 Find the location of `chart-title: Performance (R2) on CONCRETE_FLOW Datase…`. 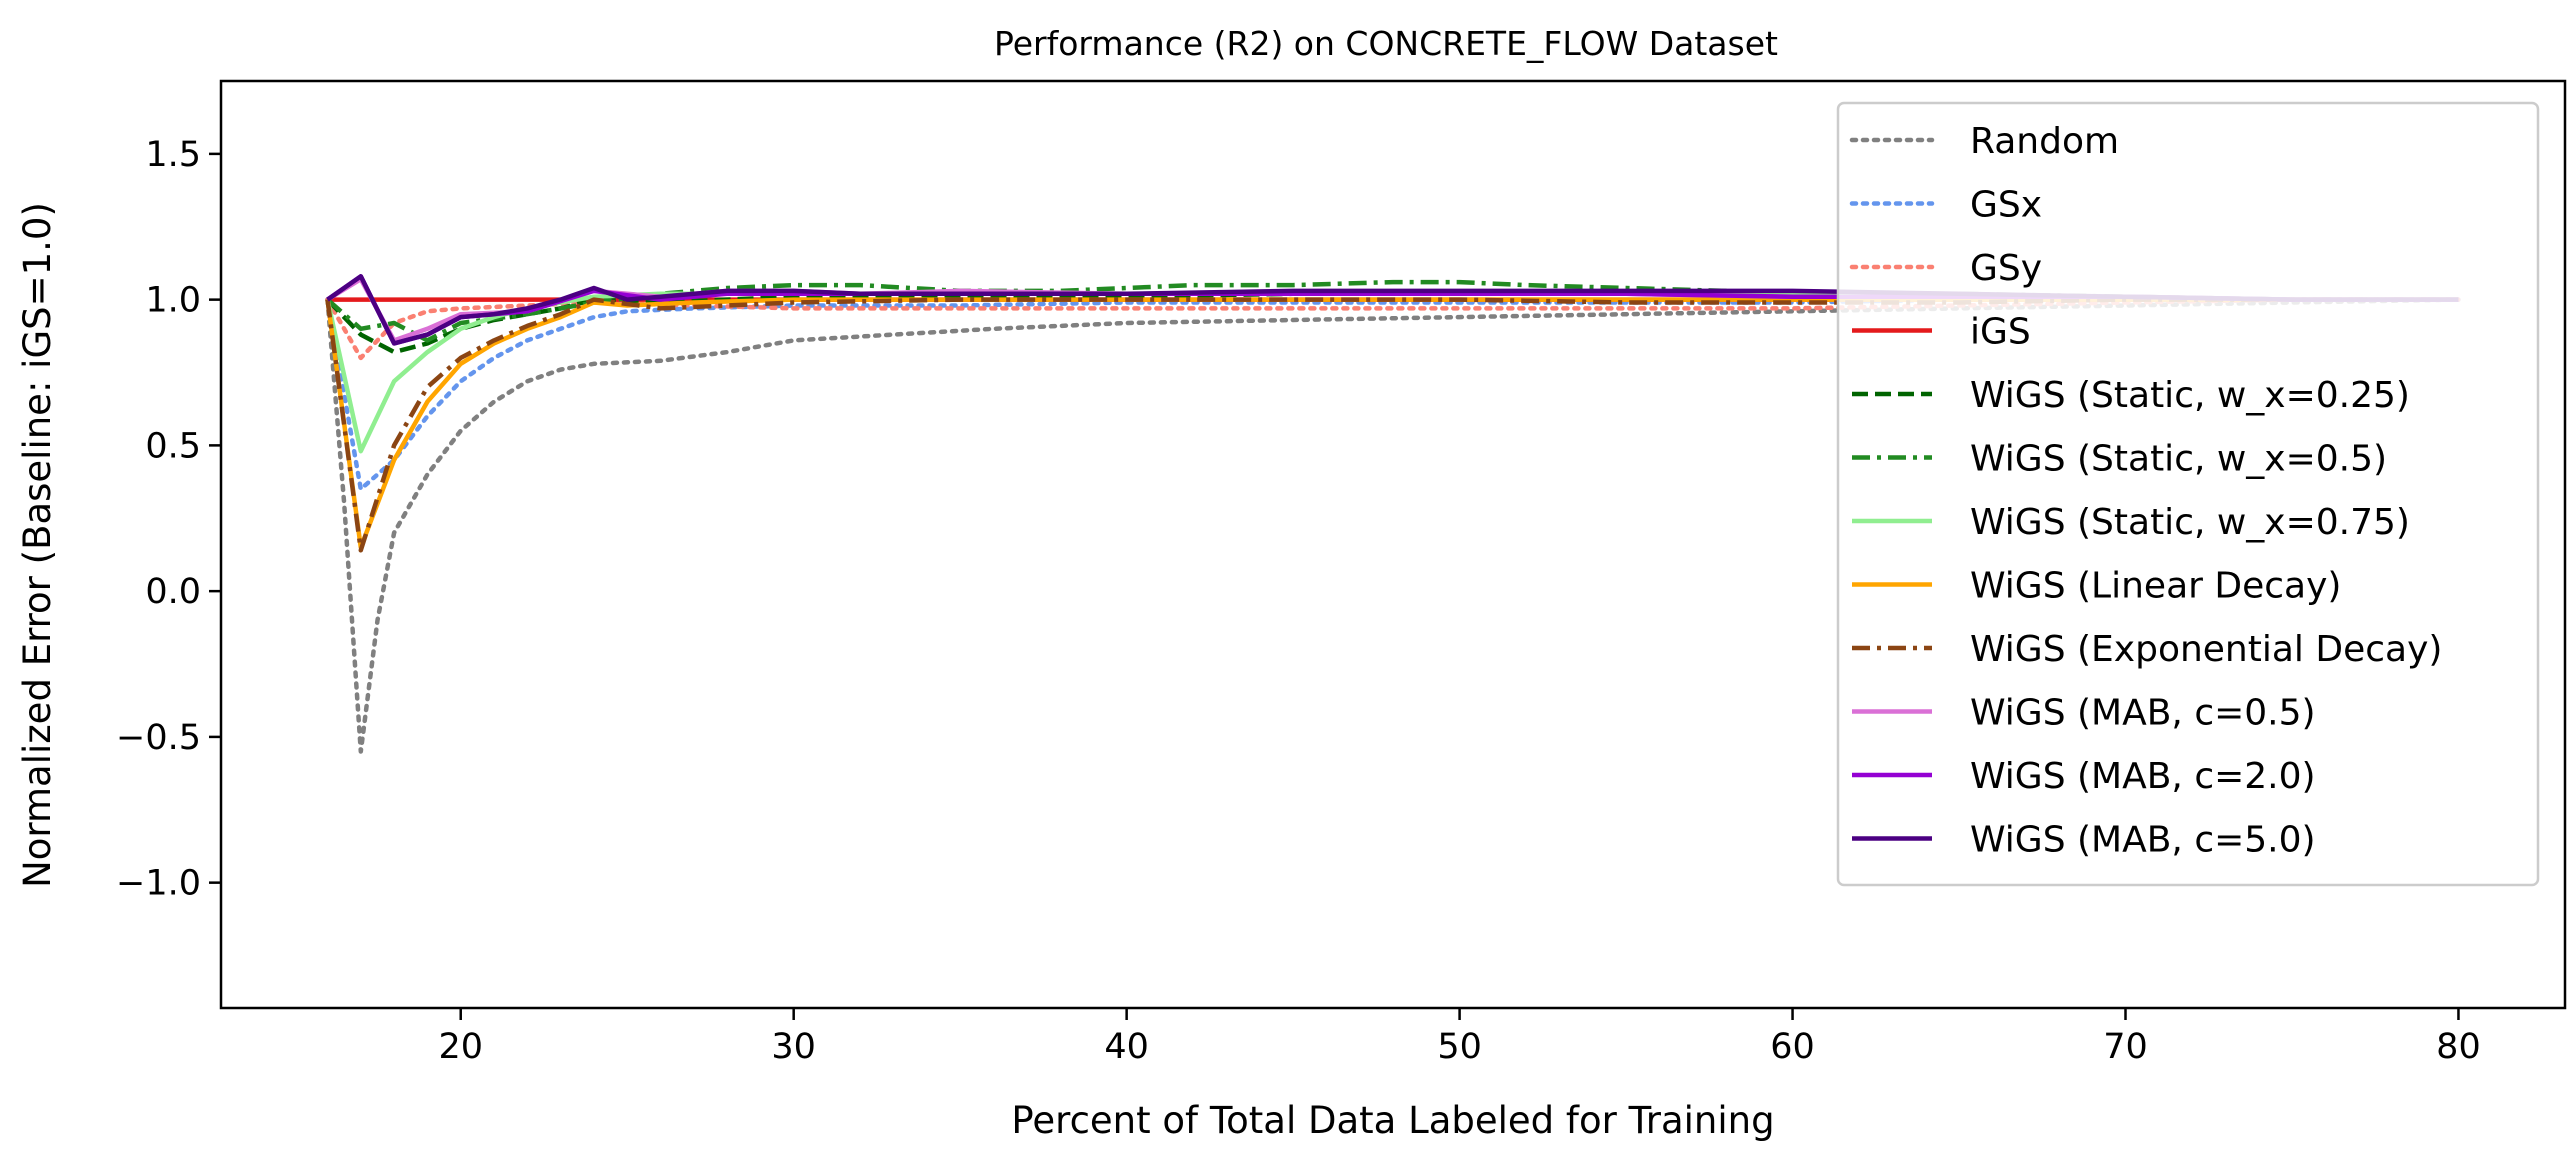

chart-title: Performance (R2) on CONCRETE_FLOW Datase… is located at coordinates (1386, 43).